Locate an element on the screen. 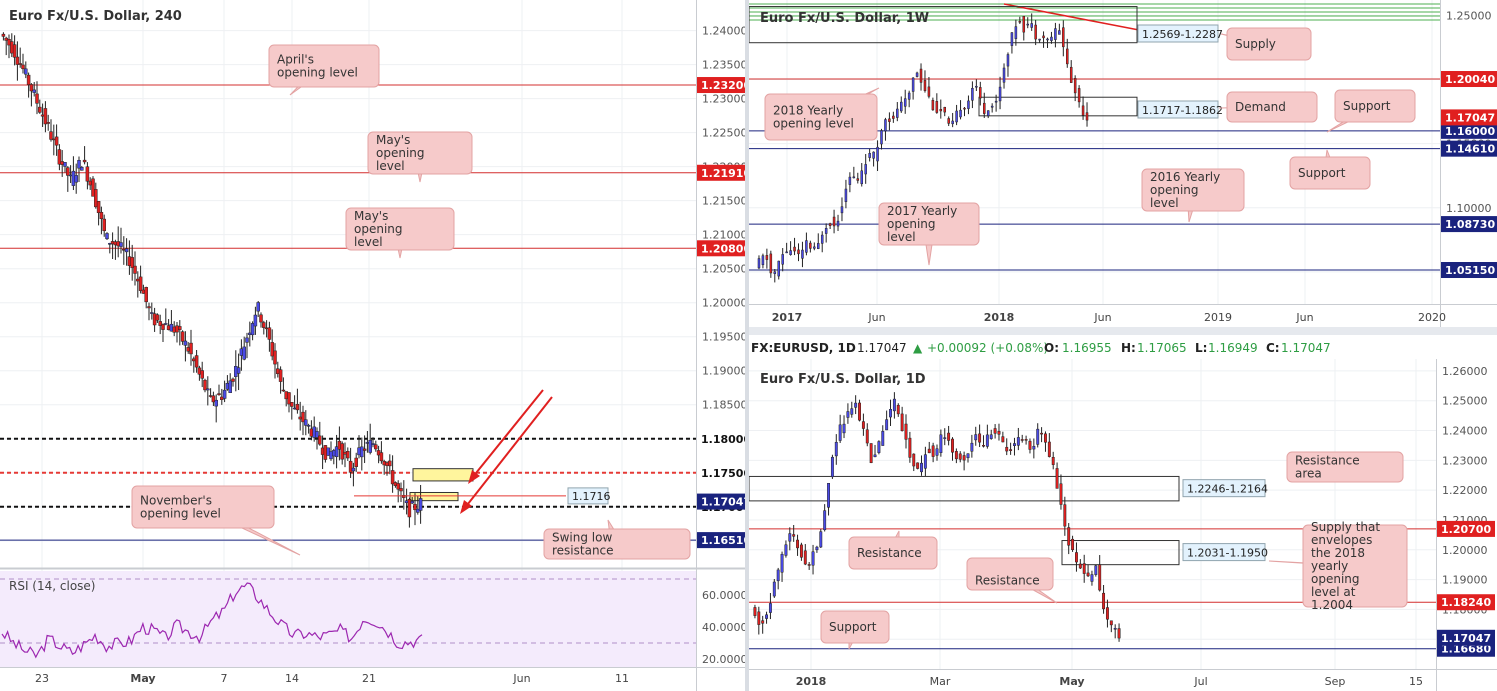 This screenshot has width=1497, height=691. weekly-level-price-tag: 1.14610 is located at coordinates (1469, 148).